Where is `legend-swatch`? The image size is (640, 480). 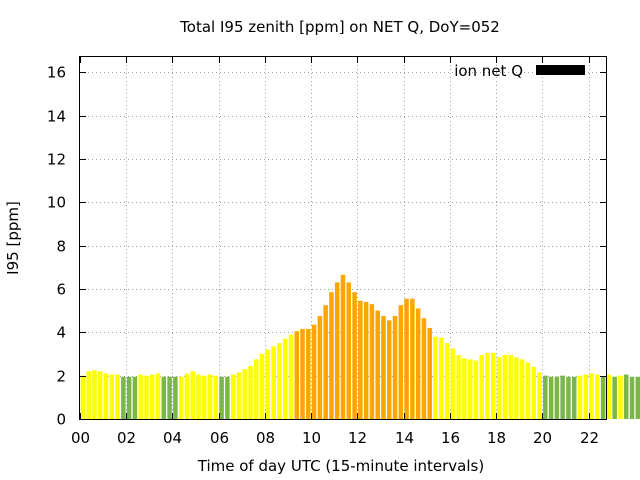 legend-swatch is located at coordinates (560, 70).